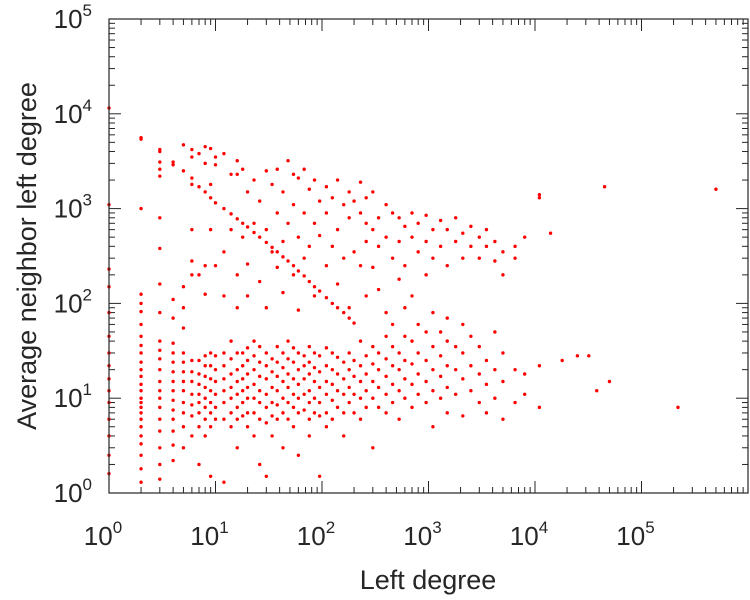 This screenshot has height=600, width=750. Describe the element at coordinates (529, 534) in the screenshot. I see `x-tick-label: 104` at that location.